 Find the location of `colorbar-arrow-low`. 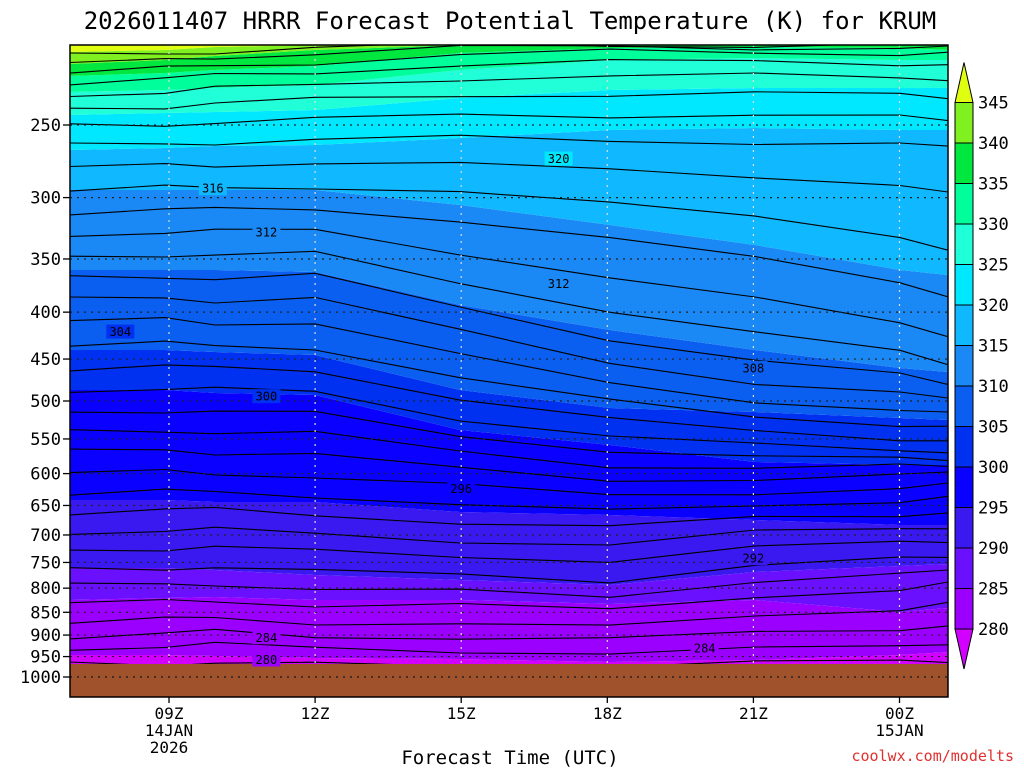

colorbar-arrow-low is located at coordinates (964, 649).